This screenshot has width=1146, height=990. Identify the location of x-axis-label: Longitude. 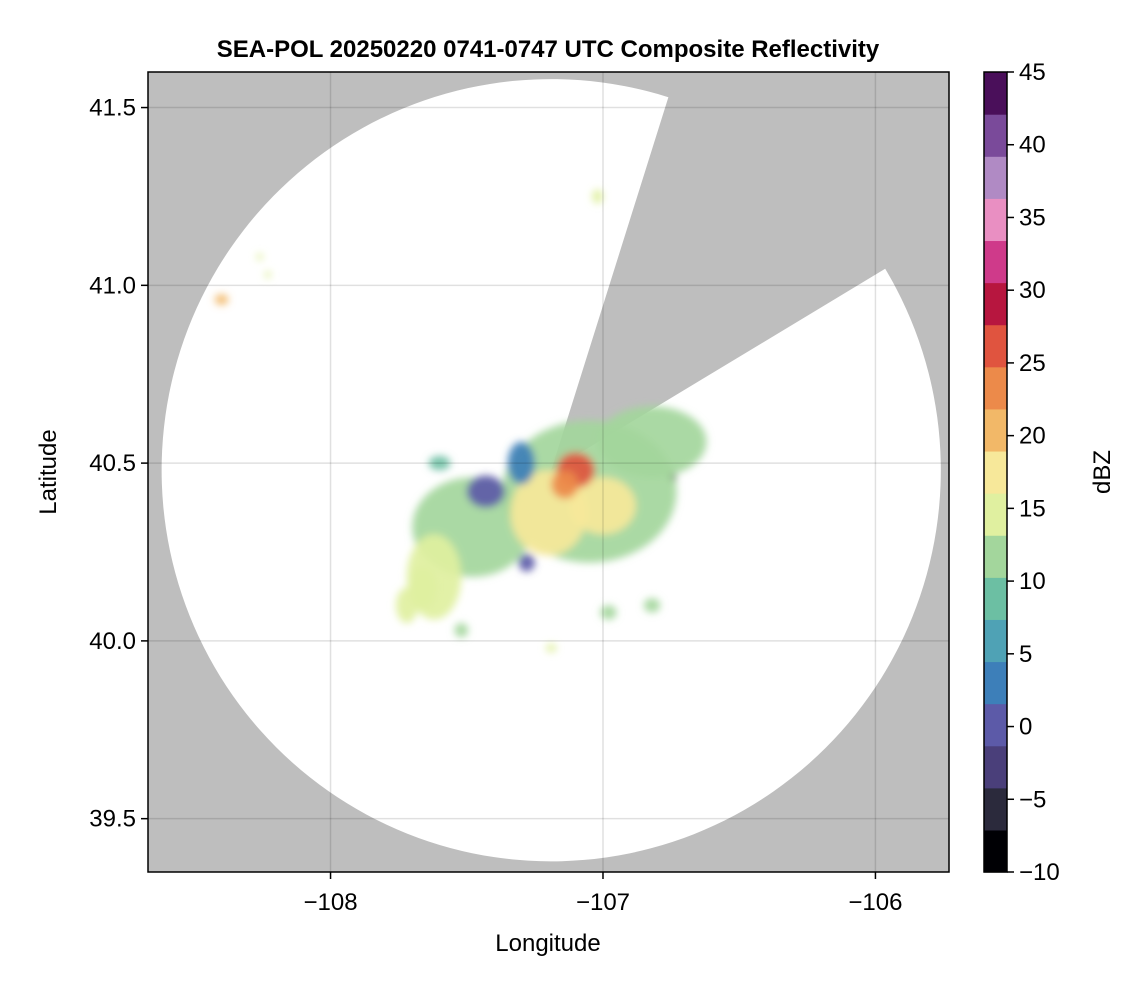
(547, 943).